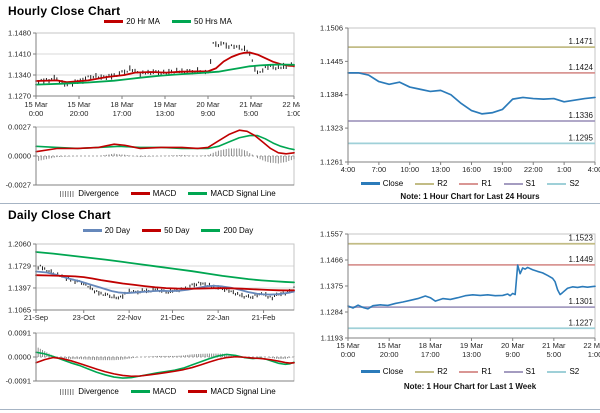 The image size is (600, 413). Describe the element at coordinates (251, 113) in the screenshot. I see `svg-text: 5:00` at that location.